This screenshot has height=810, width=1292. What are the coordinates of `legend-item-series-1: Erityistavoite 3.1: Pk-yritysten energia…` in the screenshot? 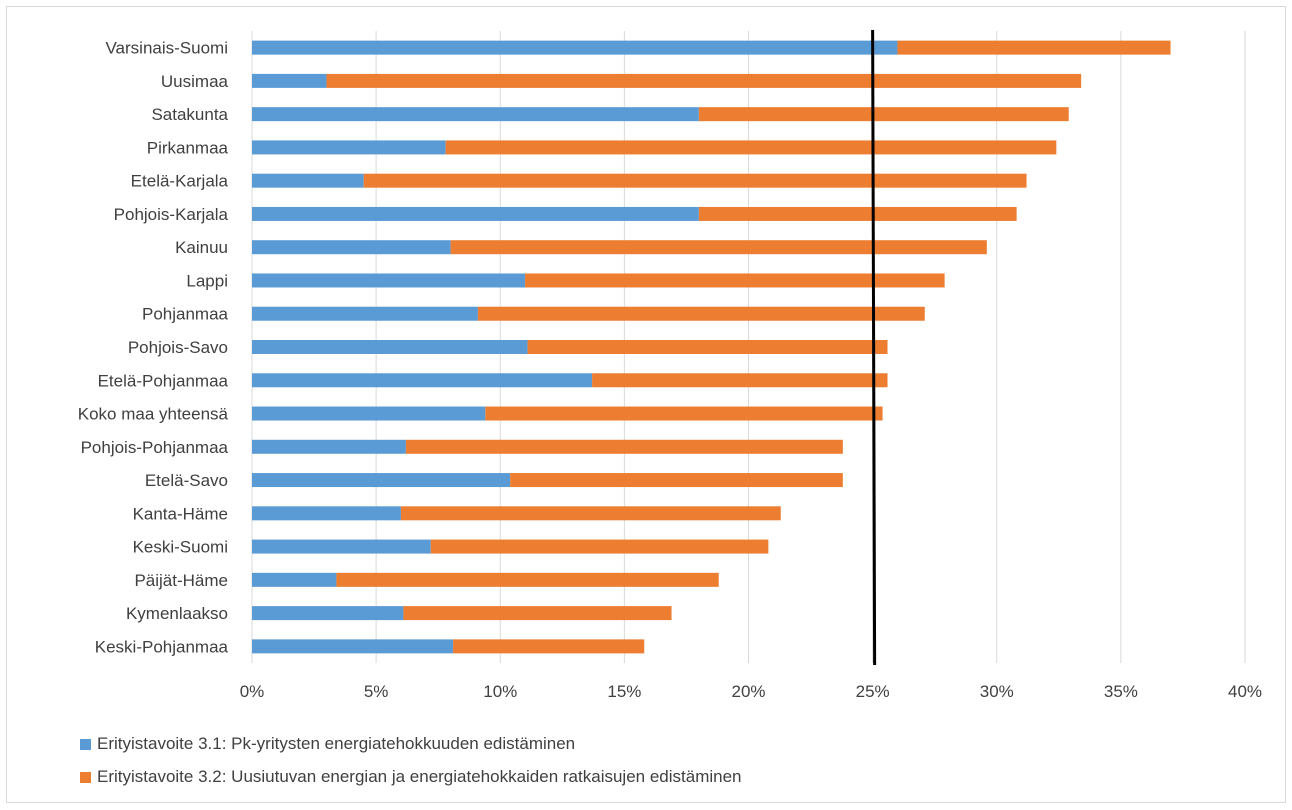 It's located at (327, 744).